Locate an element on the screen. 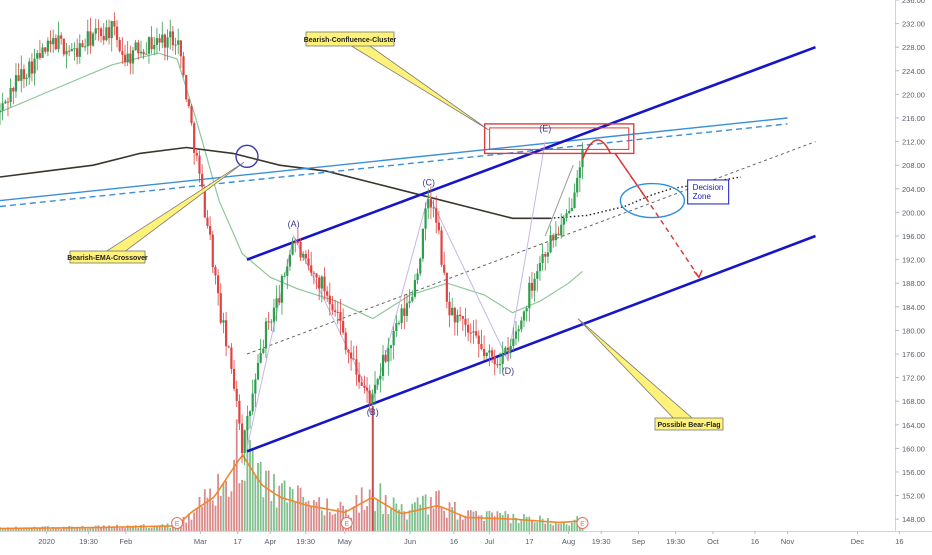 This screenshot has width=932, height=555. bearish-ema-callout-pointer is located at coordinates (170, 210).